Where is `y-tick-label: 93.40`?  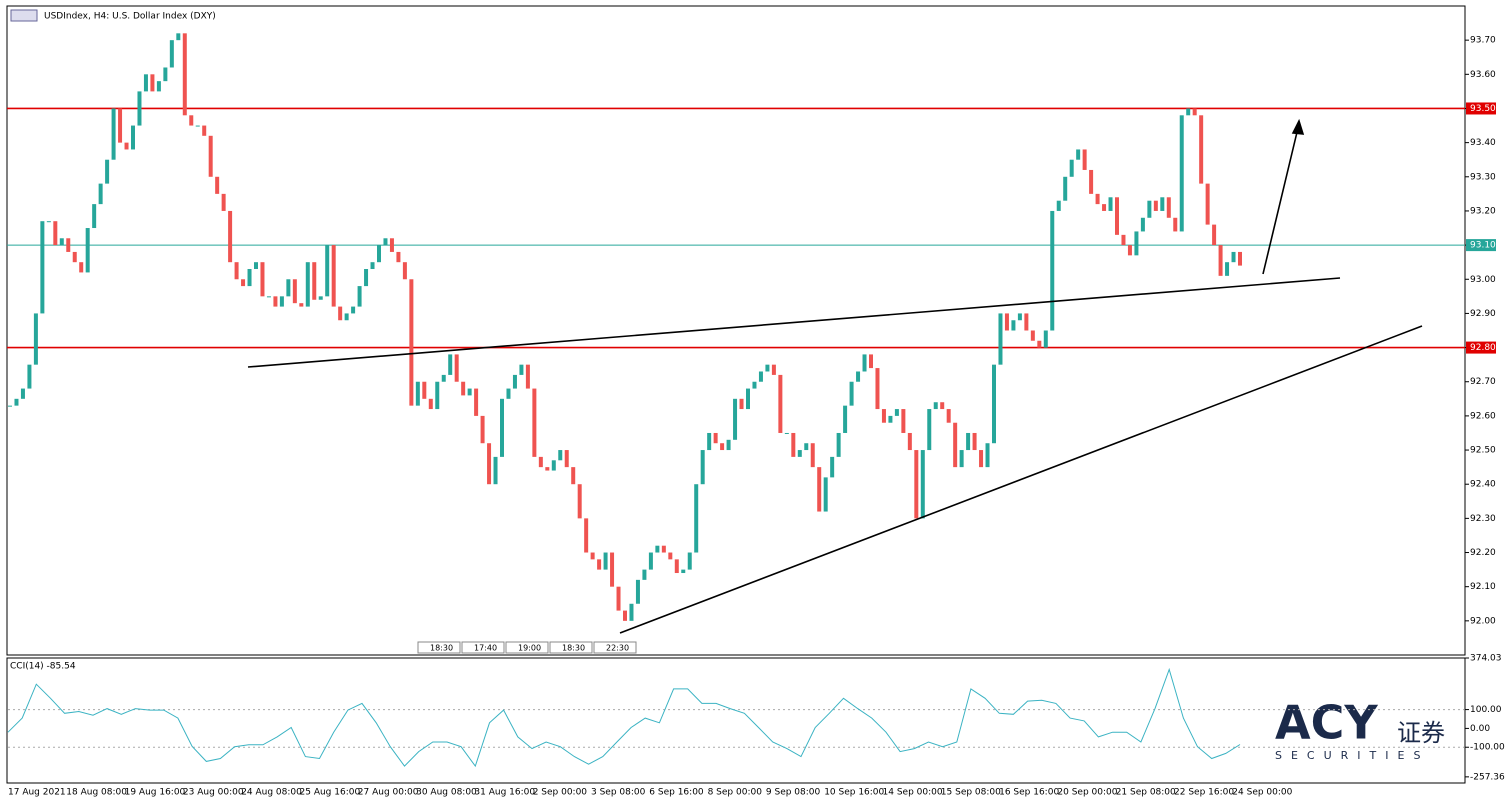
y-tick-label: 93.40 is located at coordinates (1483, 143).